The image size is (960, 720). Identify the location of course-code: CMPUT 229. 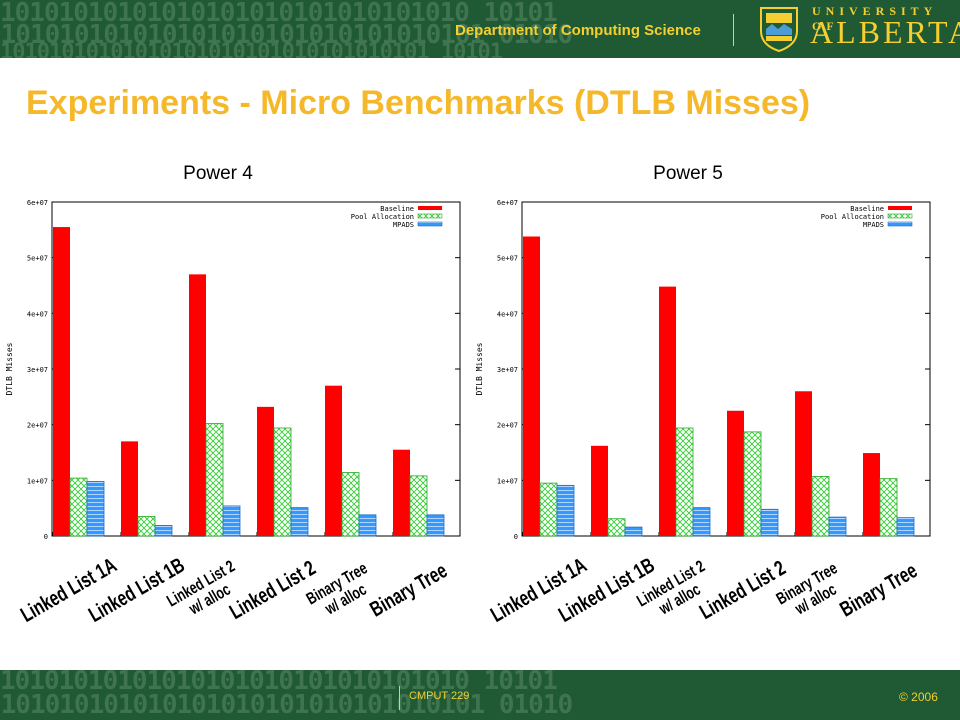
(439, 696).